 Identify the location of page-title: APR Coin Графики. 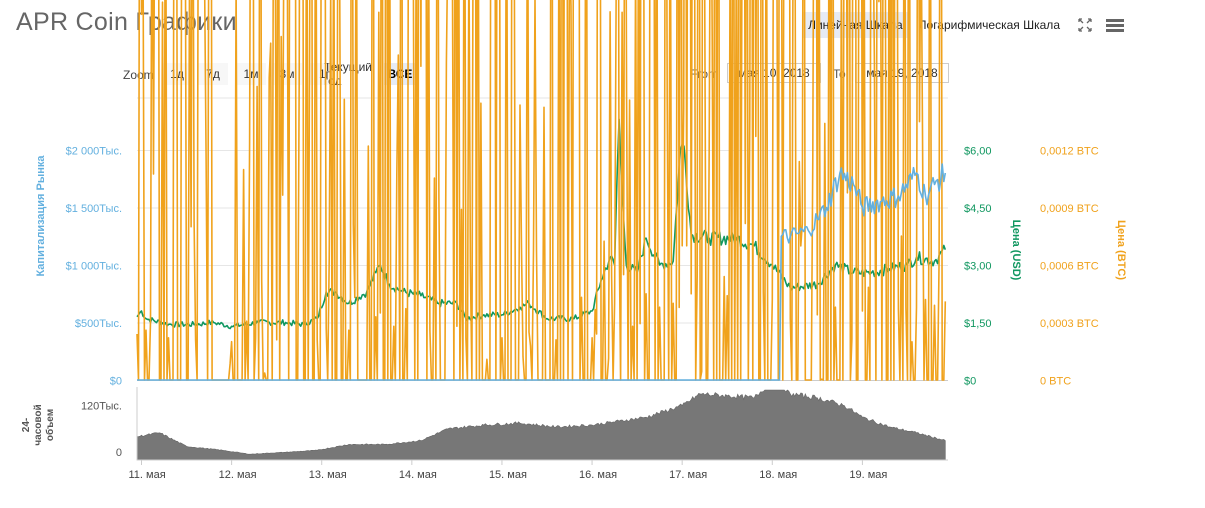
(126, 22).